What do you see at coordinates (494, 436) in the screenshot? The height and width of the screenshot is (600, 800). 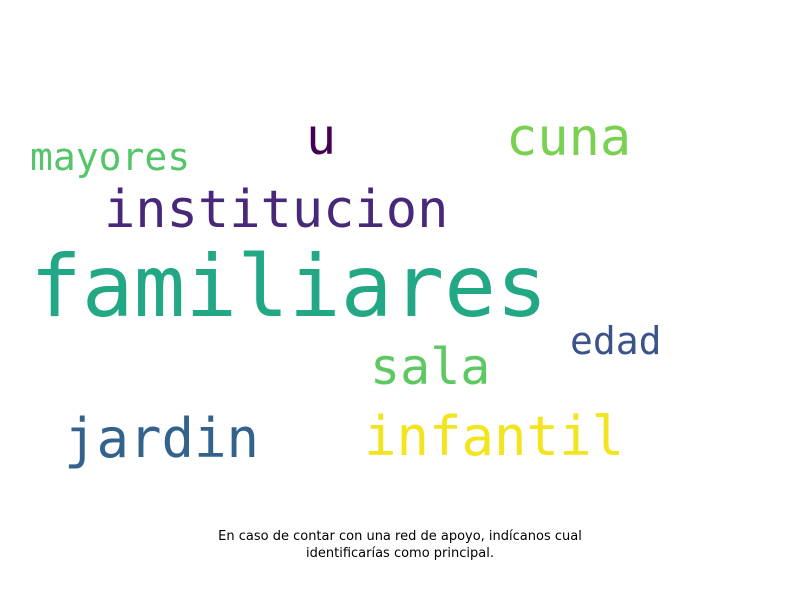 I see `word-infantil: infantil` at bounding box center [494, 436].